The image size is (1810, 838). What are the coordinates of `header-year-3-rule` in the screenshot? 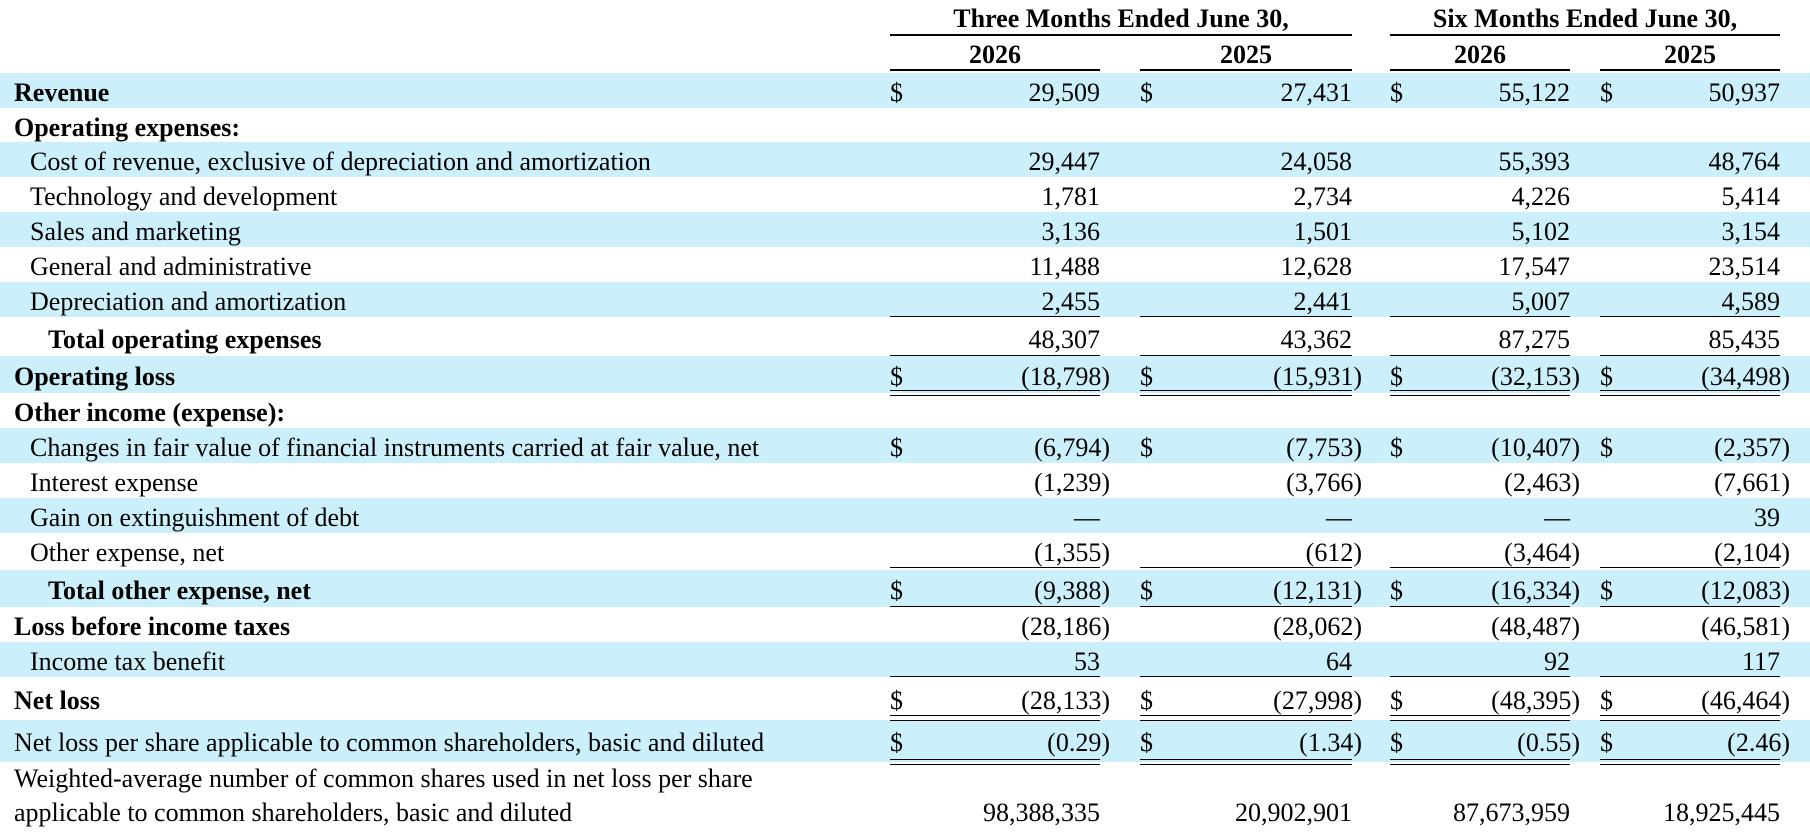 It's located at (1480, 70).